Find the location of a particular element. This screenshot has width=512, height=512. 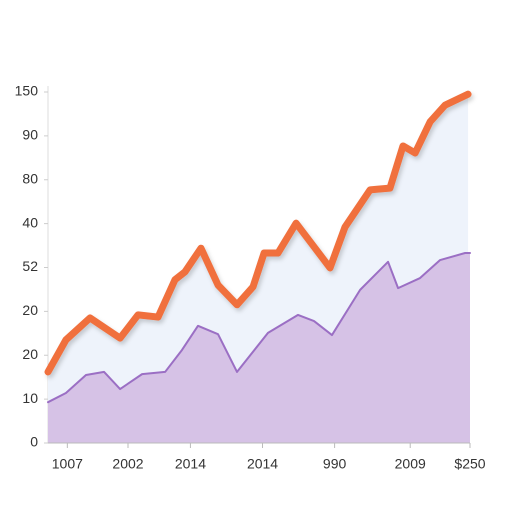

y-tick-label: 80 is located at coordinates (30, 178).